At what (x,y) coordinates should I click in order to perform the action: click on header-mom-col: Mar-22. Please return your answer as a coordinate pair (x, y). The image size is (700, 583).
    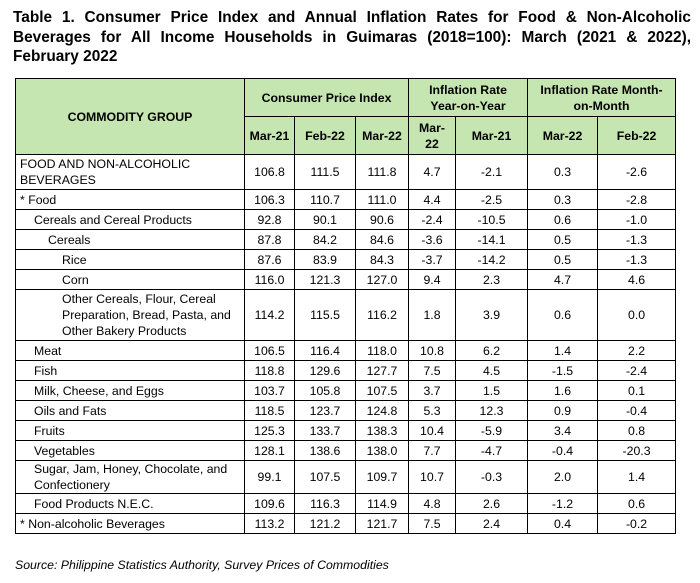
    Looking at the image, I should click on (563, 135).